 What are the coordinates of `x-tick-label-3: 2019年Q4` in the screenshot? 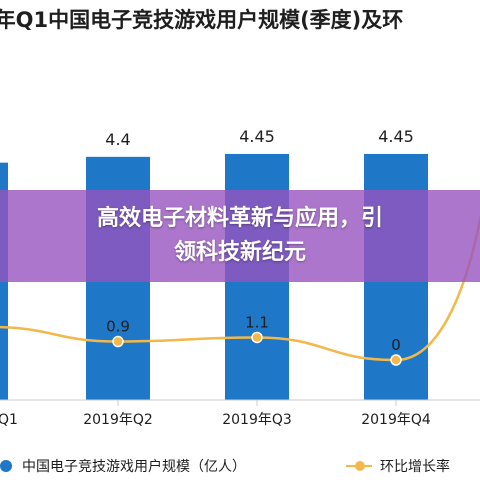 It's located at (396, 420).